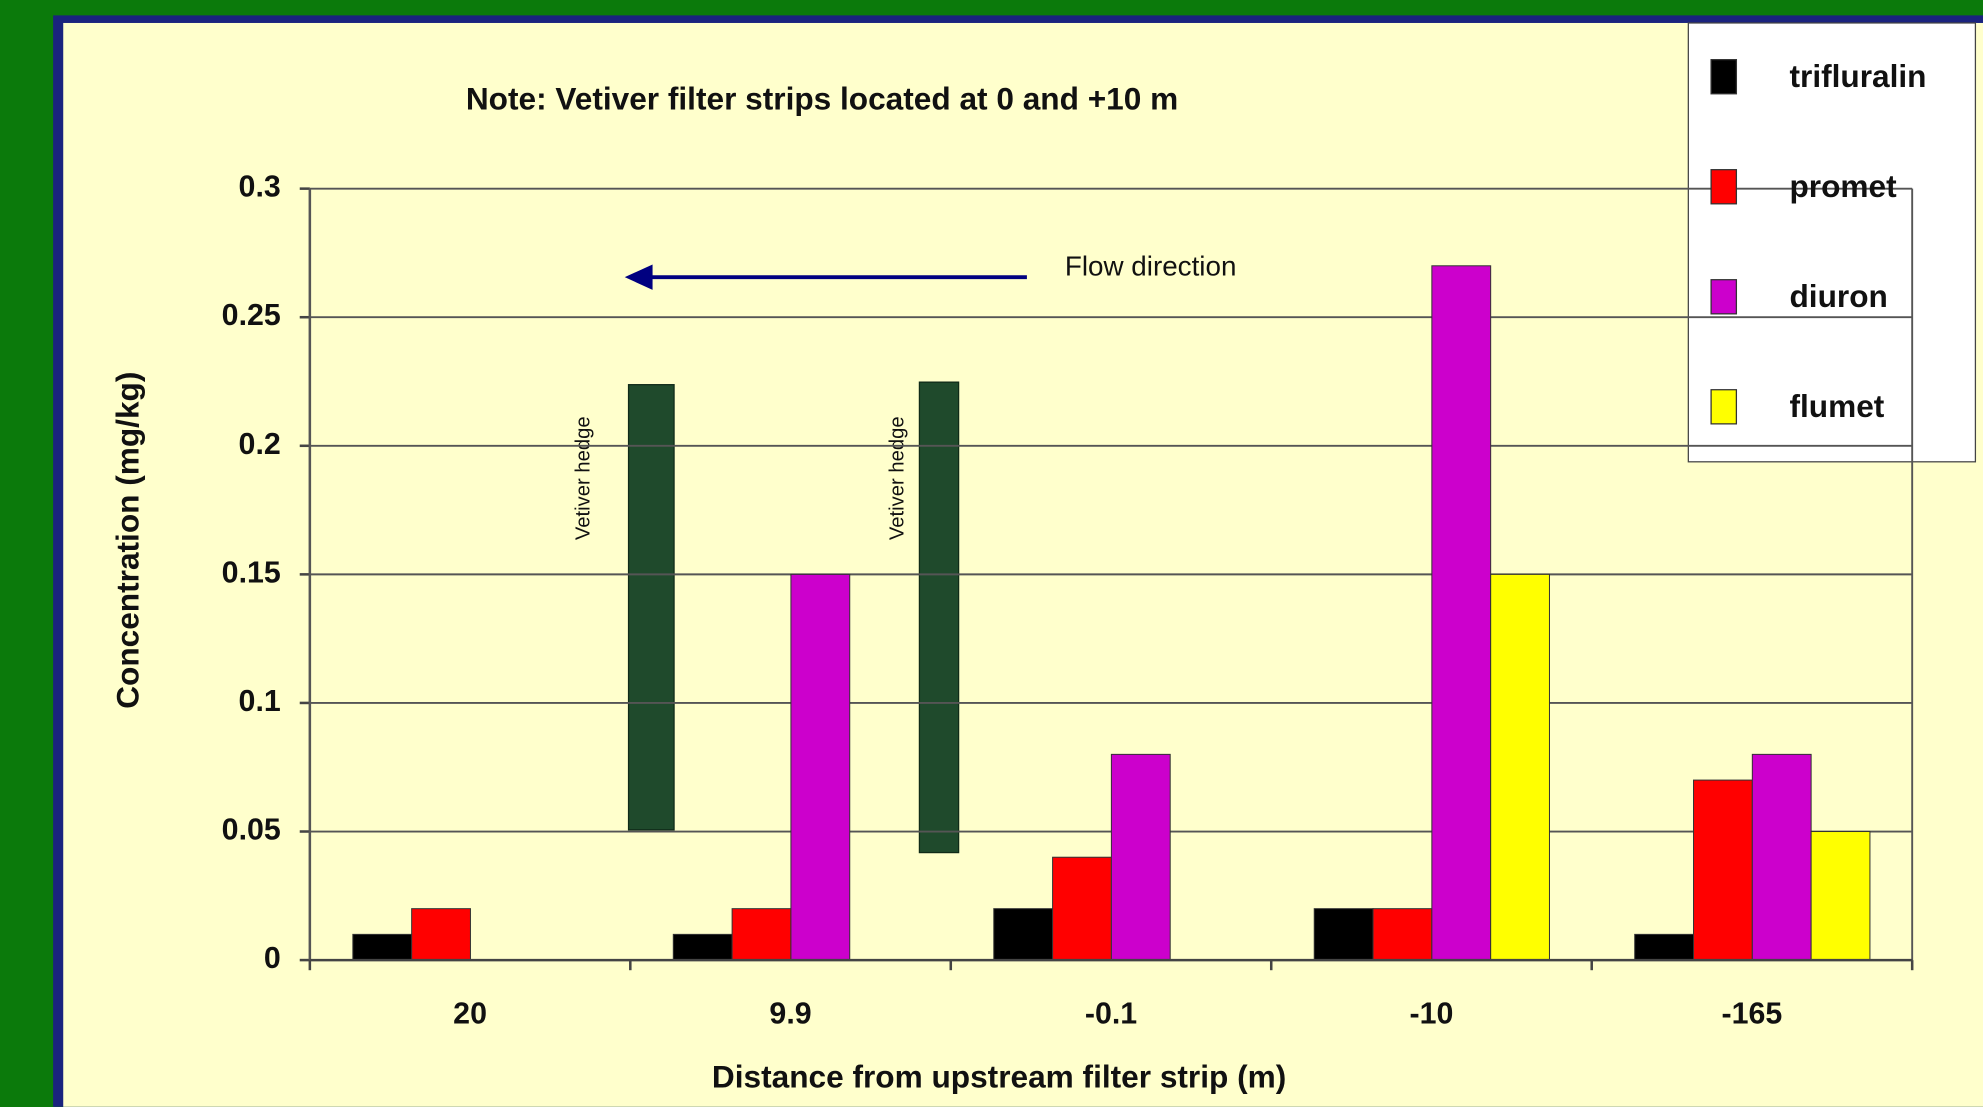 This screenshot has height=1107, width=1983. Describe the element at coordinates (260, 701) in the screenshot. I see `y-tick-label: 0.1` at that location.